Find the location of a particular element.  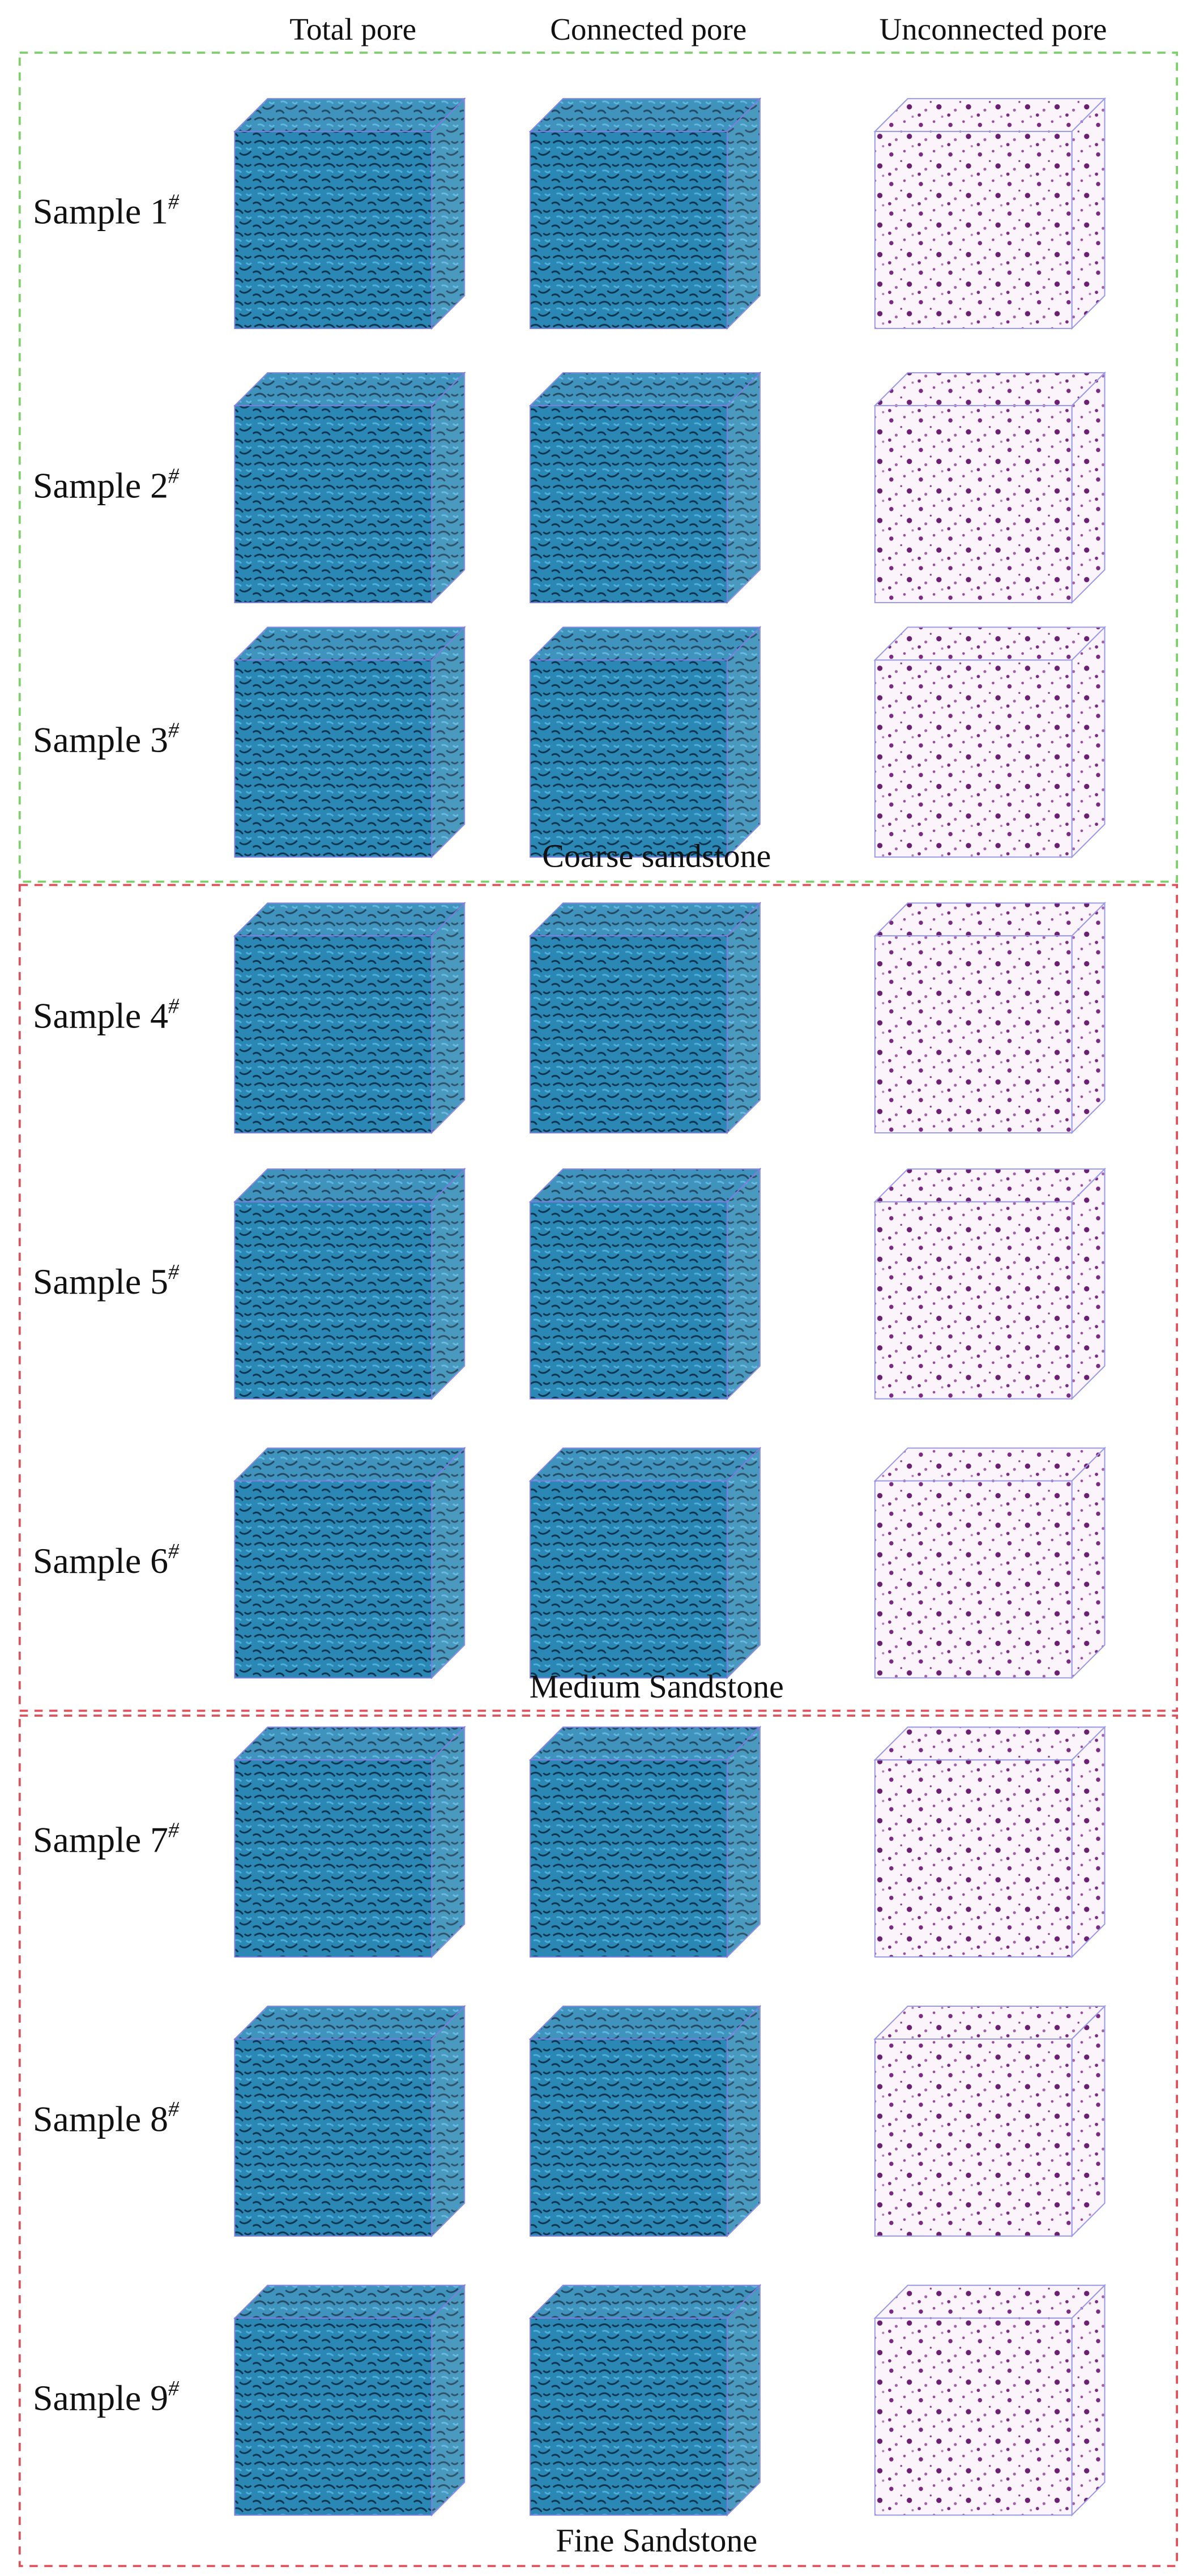

sample-label: Sample 6# is located at coordinates (106, 1560).